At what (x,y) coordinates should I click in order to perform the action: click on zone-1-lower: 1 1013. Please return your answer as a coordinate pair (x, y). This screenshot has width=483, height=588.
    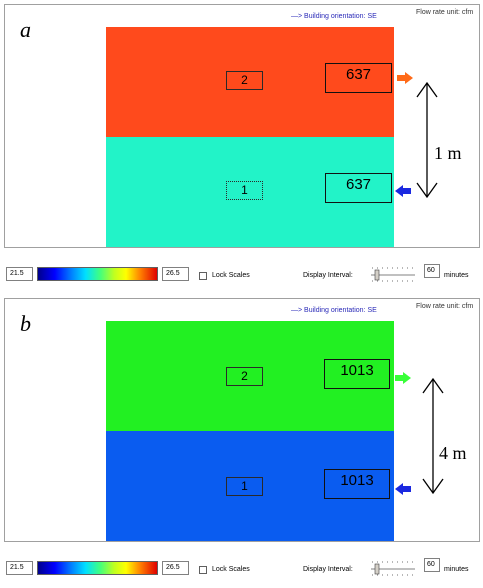
    Looking at the image, I should click on (250, 486).